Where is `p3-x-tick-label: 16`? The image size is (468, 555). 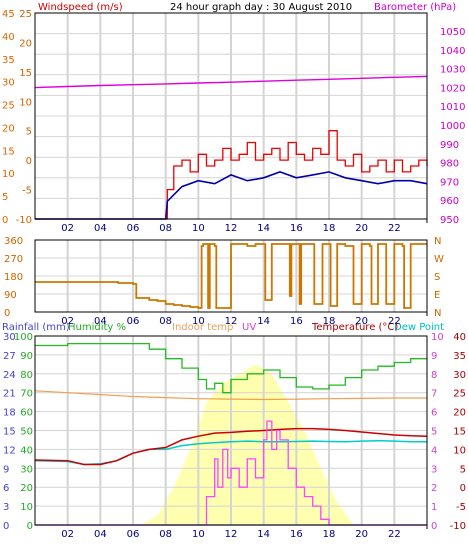
p3-x-tick-label: 16 is located at coordinates (296, 534).